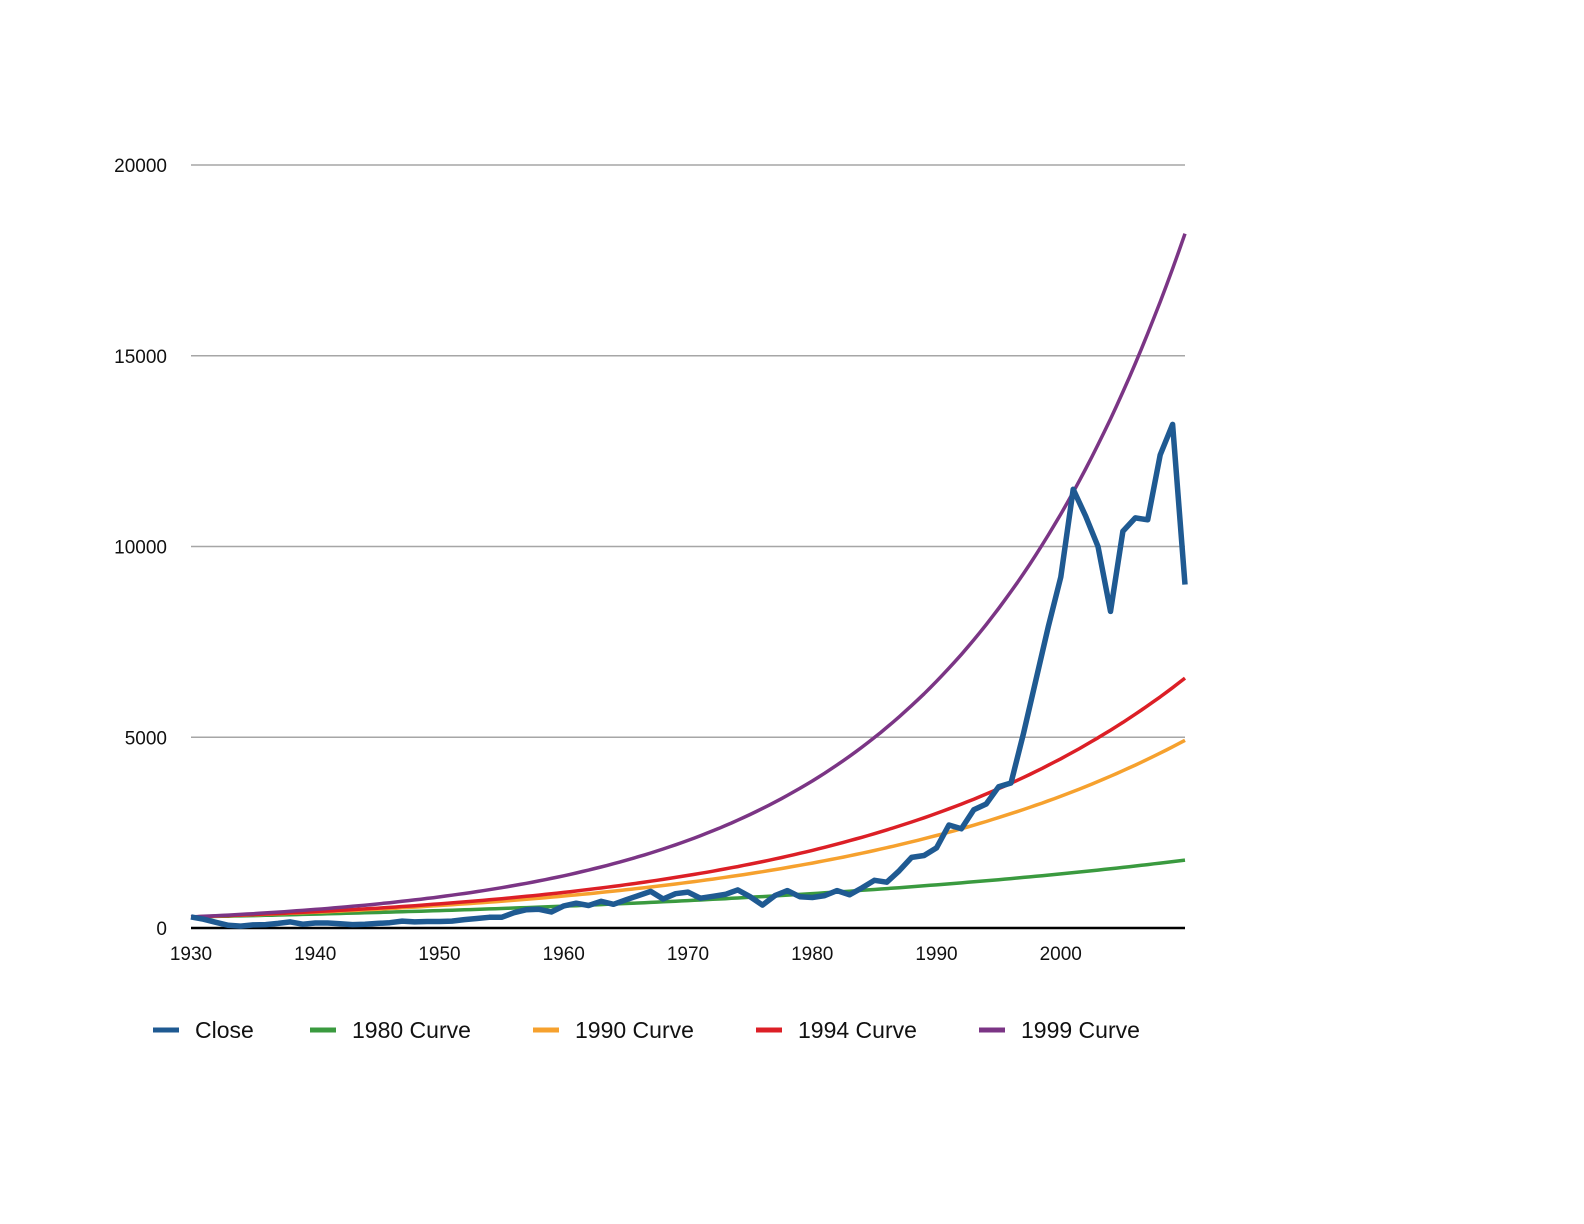 The image size is (1584, 1224). Describe the element at coordinates (936, 954) in the screenshot. I see `x-tick-label: 1990` at that location.